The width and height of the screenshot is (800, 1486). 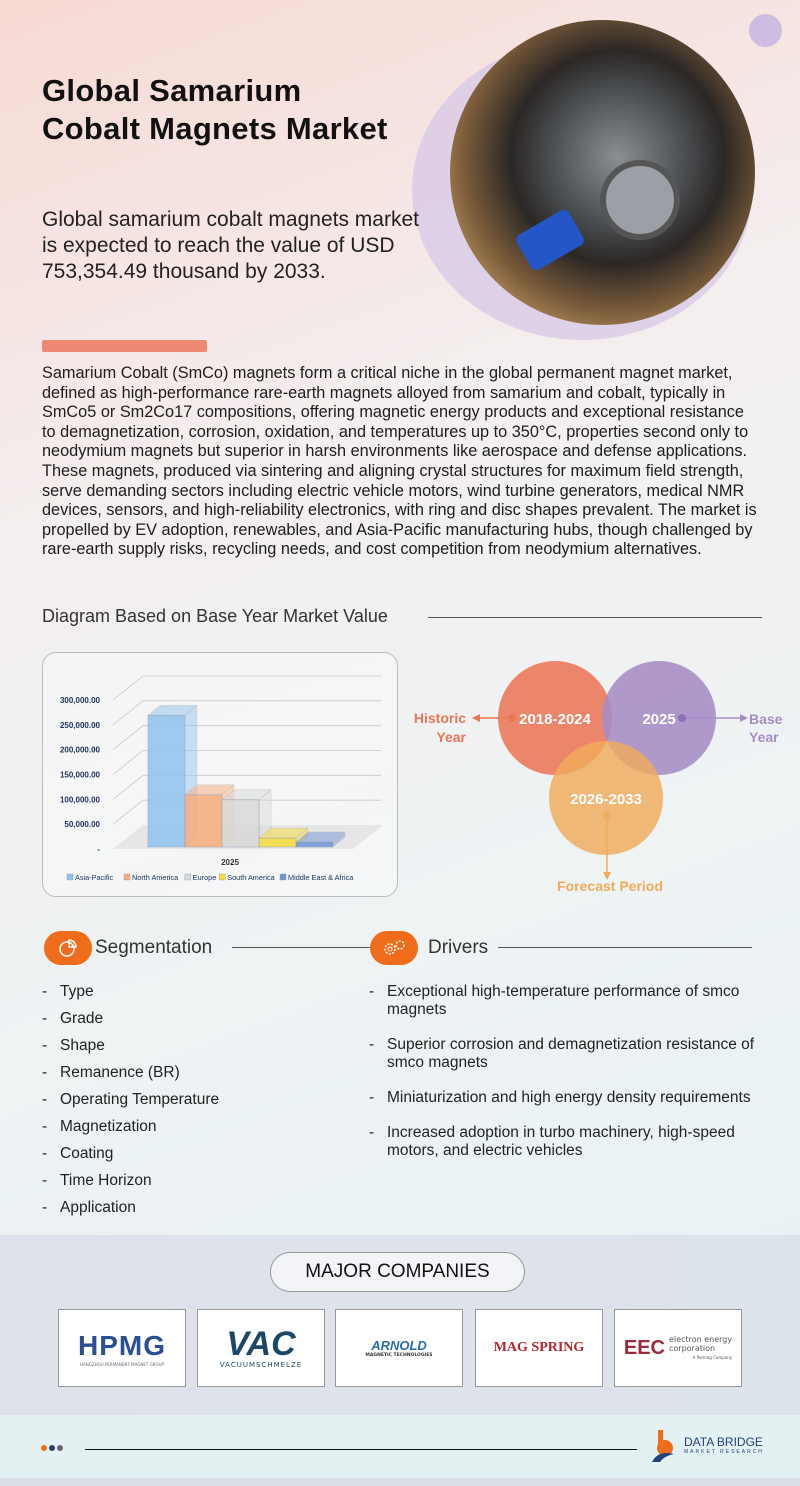 I want to click on forecast-years: 2026-2033, so click(x=606, y=799).